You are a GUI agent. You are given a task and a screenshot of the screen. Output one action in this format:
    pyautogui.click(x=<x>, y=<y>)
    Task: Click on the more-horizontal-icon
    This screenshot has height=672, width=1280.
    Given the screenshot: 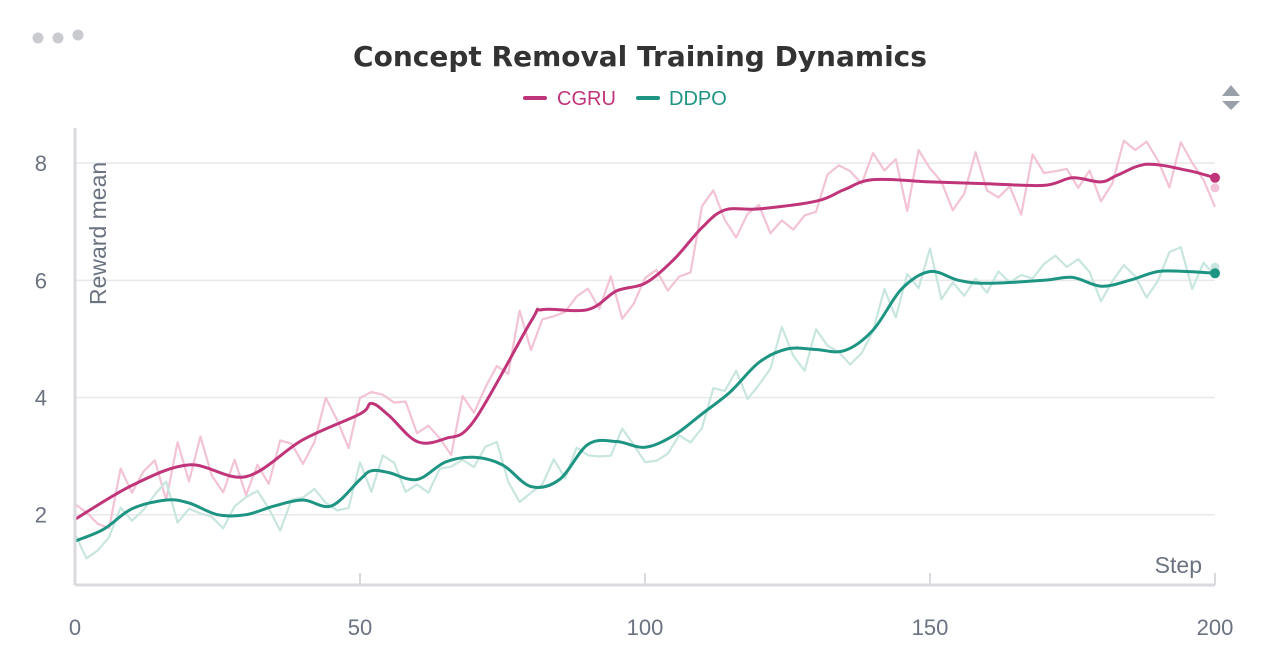 What is the action you would take?
    pyautogui.click(x=58, y=36)
    